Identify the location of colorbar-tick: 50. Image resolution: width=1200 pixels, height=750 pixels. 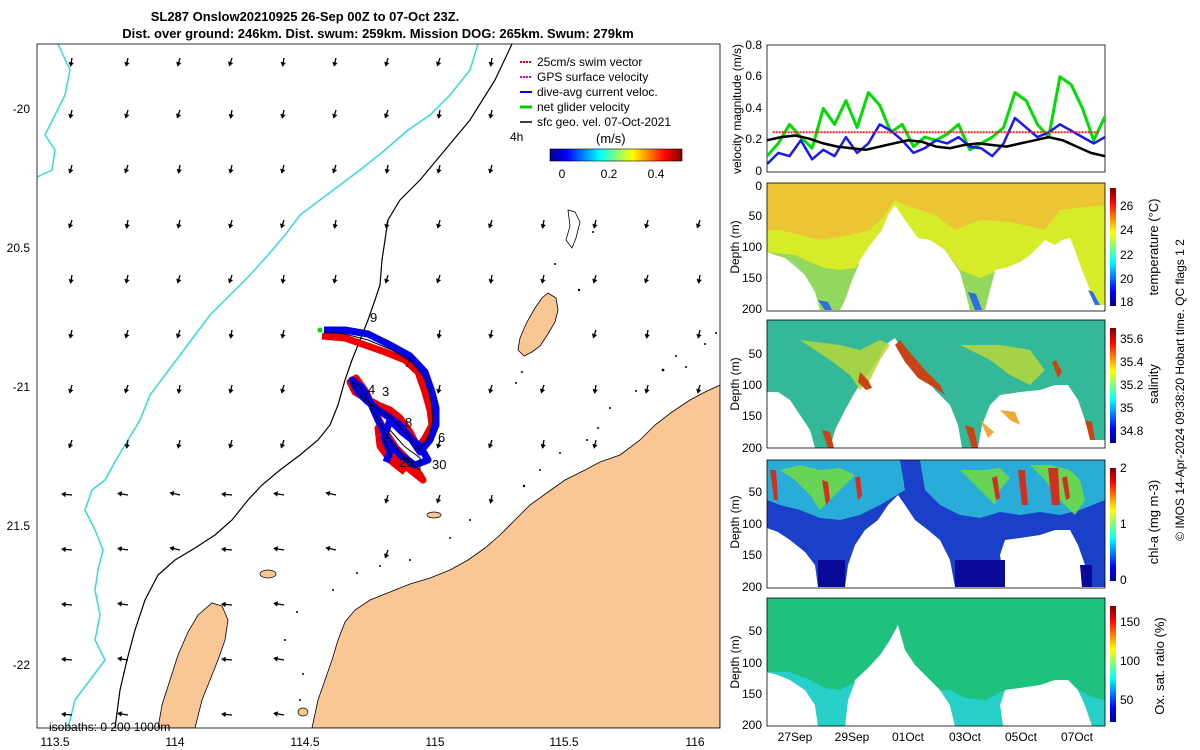
(1127, 700).